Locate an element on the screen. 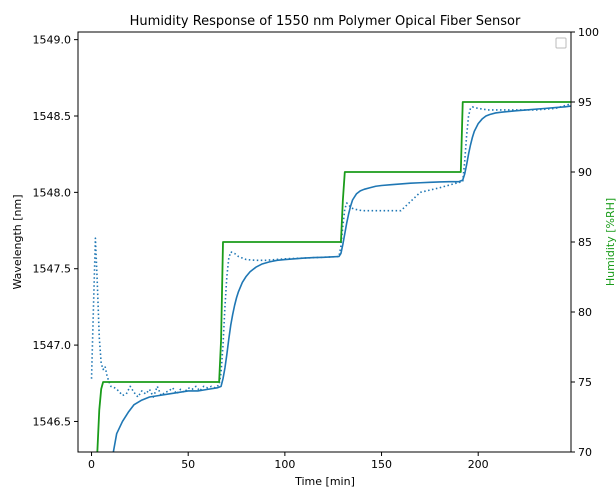  y-tick-label: 1547.5 is located at coordinates (52, 269).